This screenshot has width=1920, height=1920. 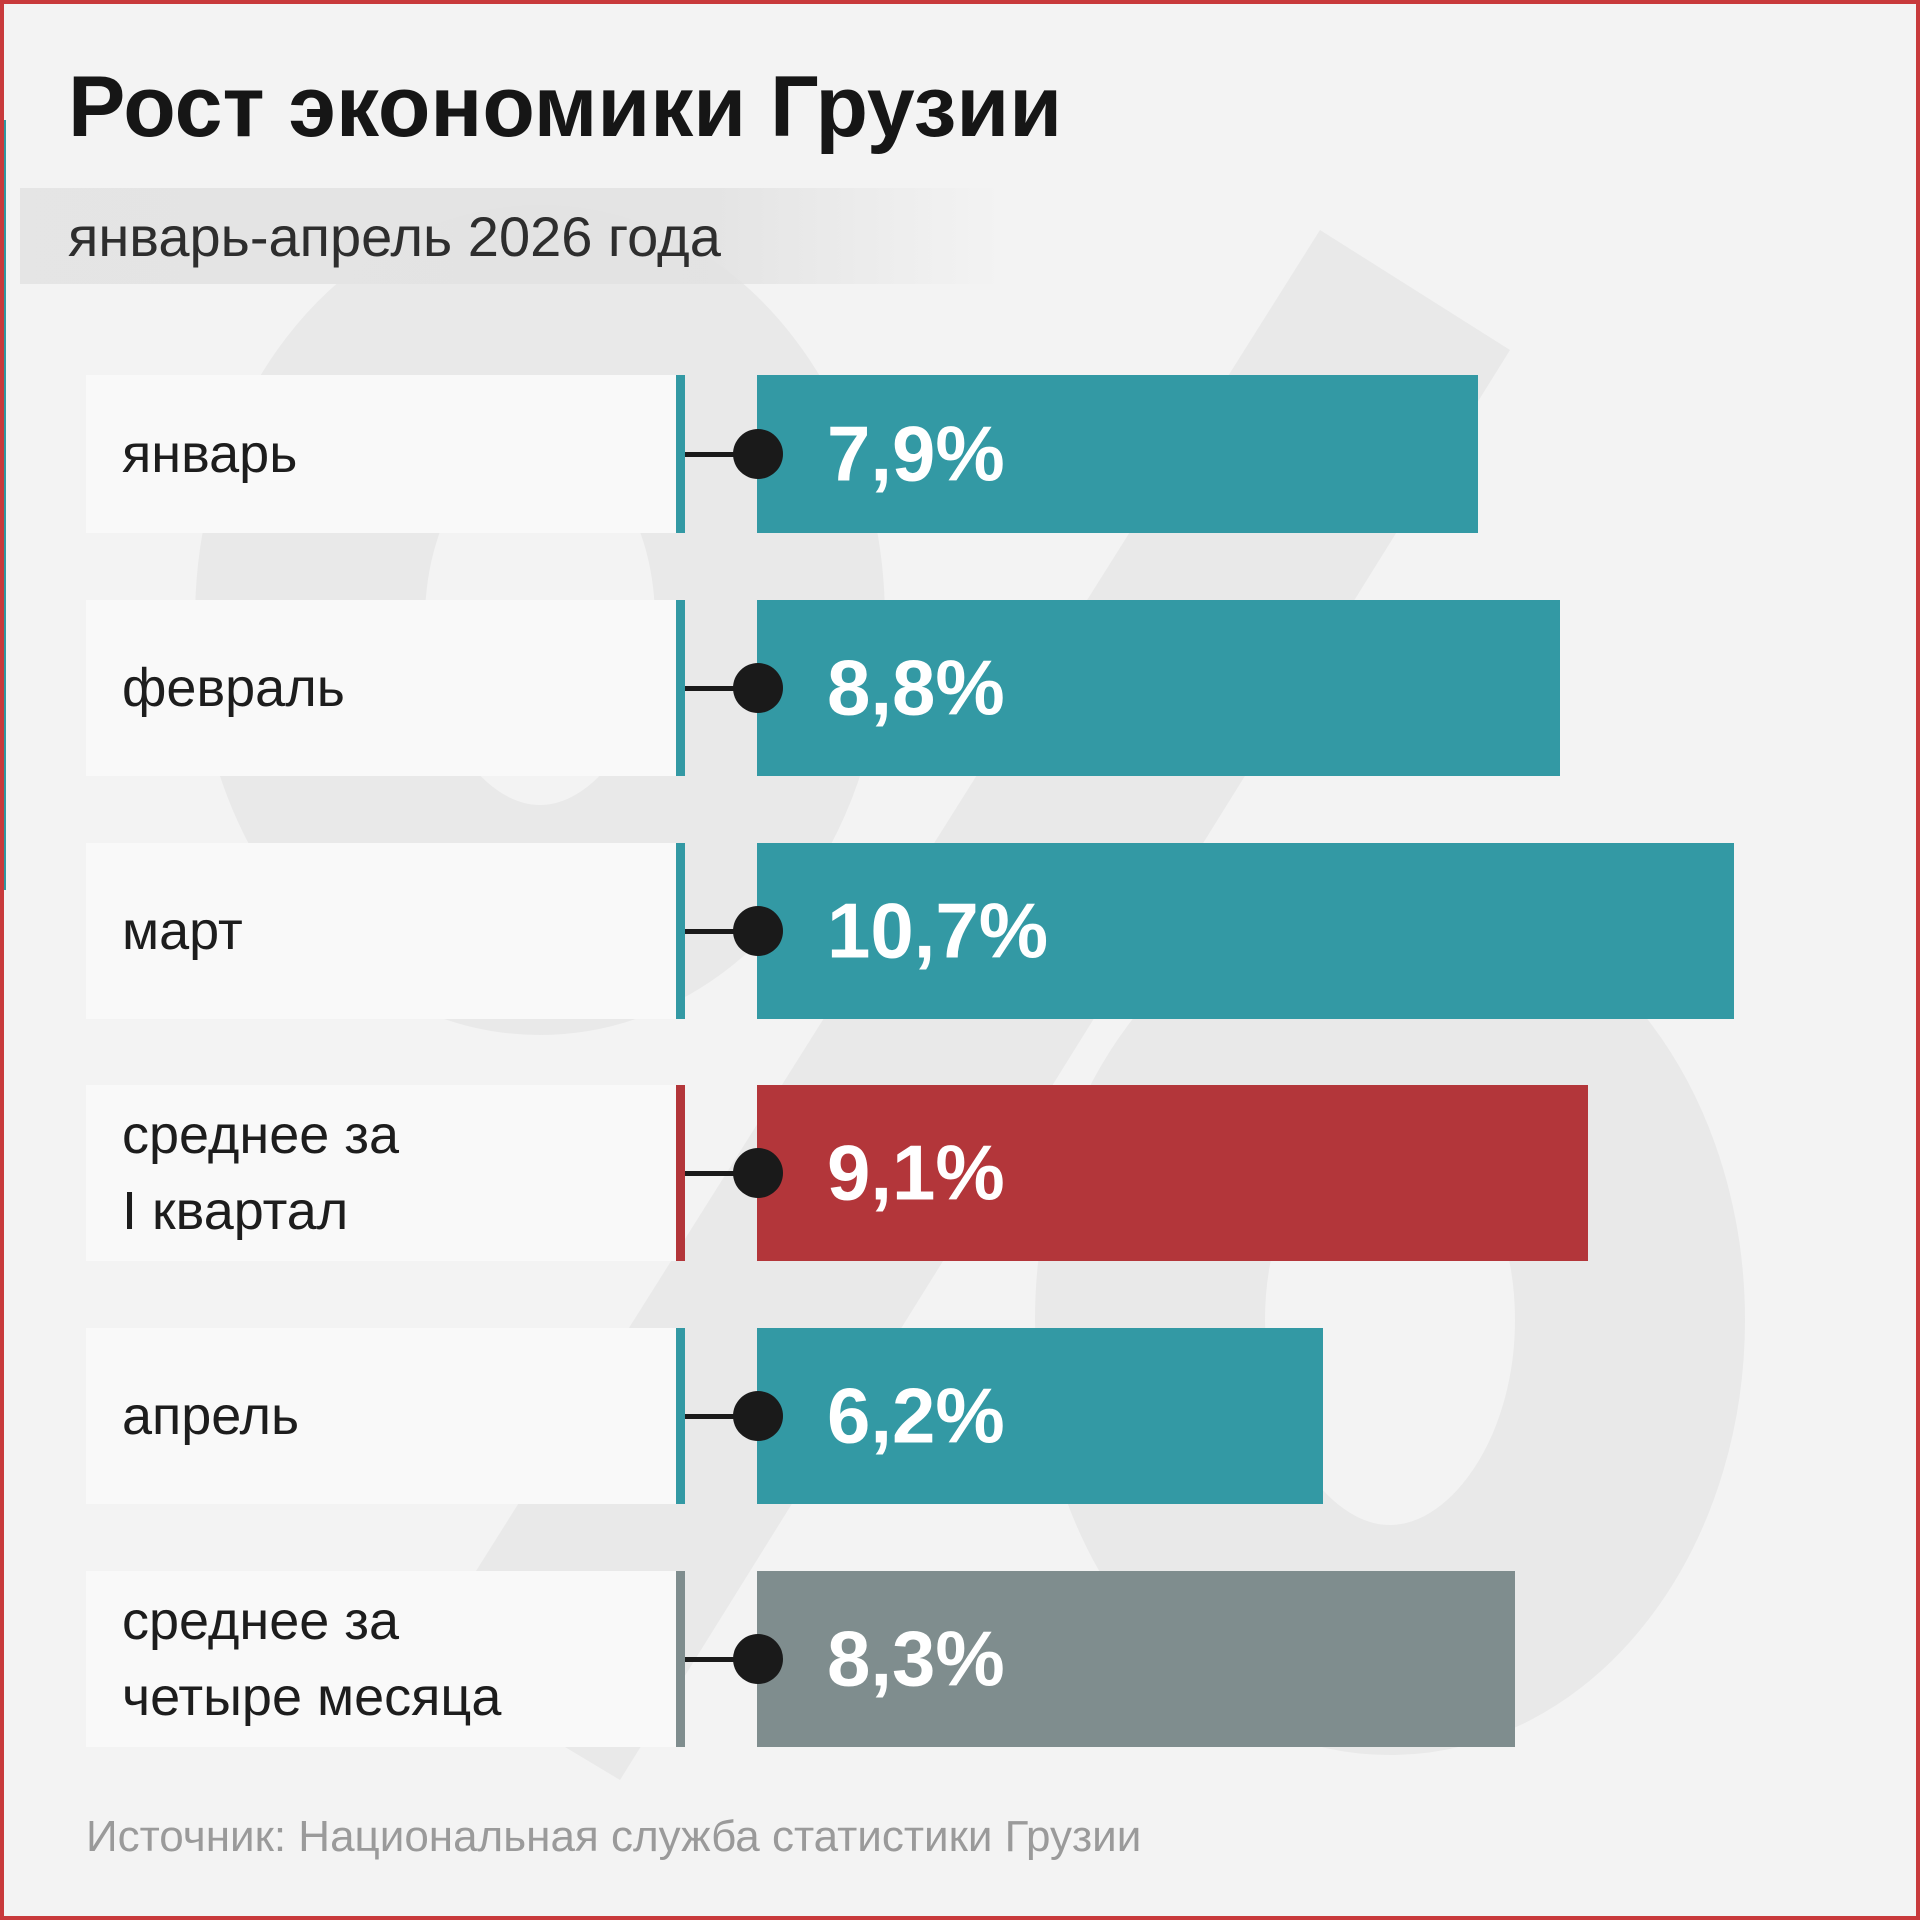 I want to click on category-label-line: январь, so click(x=210, y=454).